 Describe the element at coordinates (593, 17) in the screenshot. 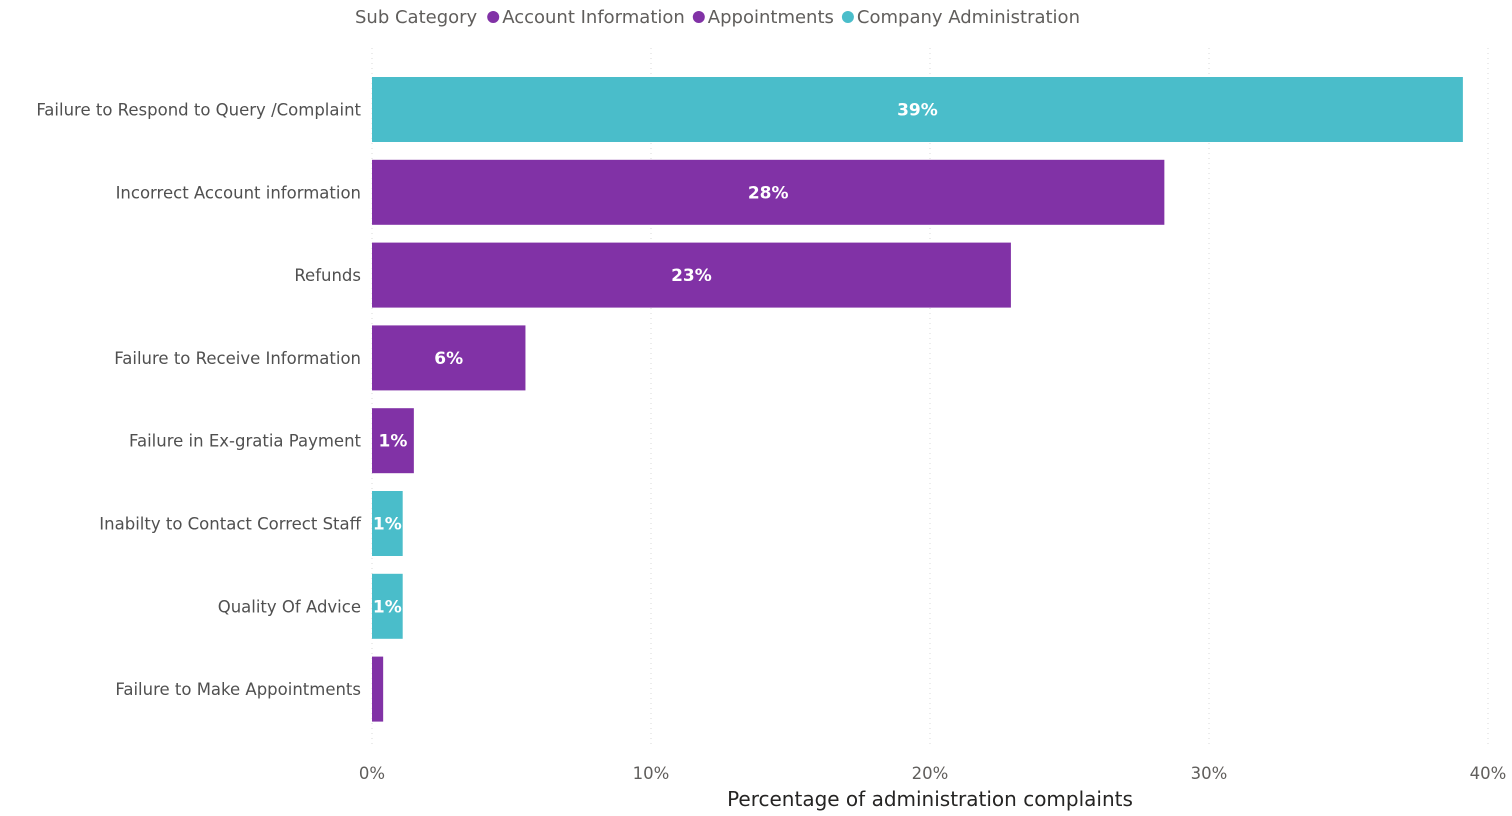

I see `legend-entry-label: Account Information` at that location.